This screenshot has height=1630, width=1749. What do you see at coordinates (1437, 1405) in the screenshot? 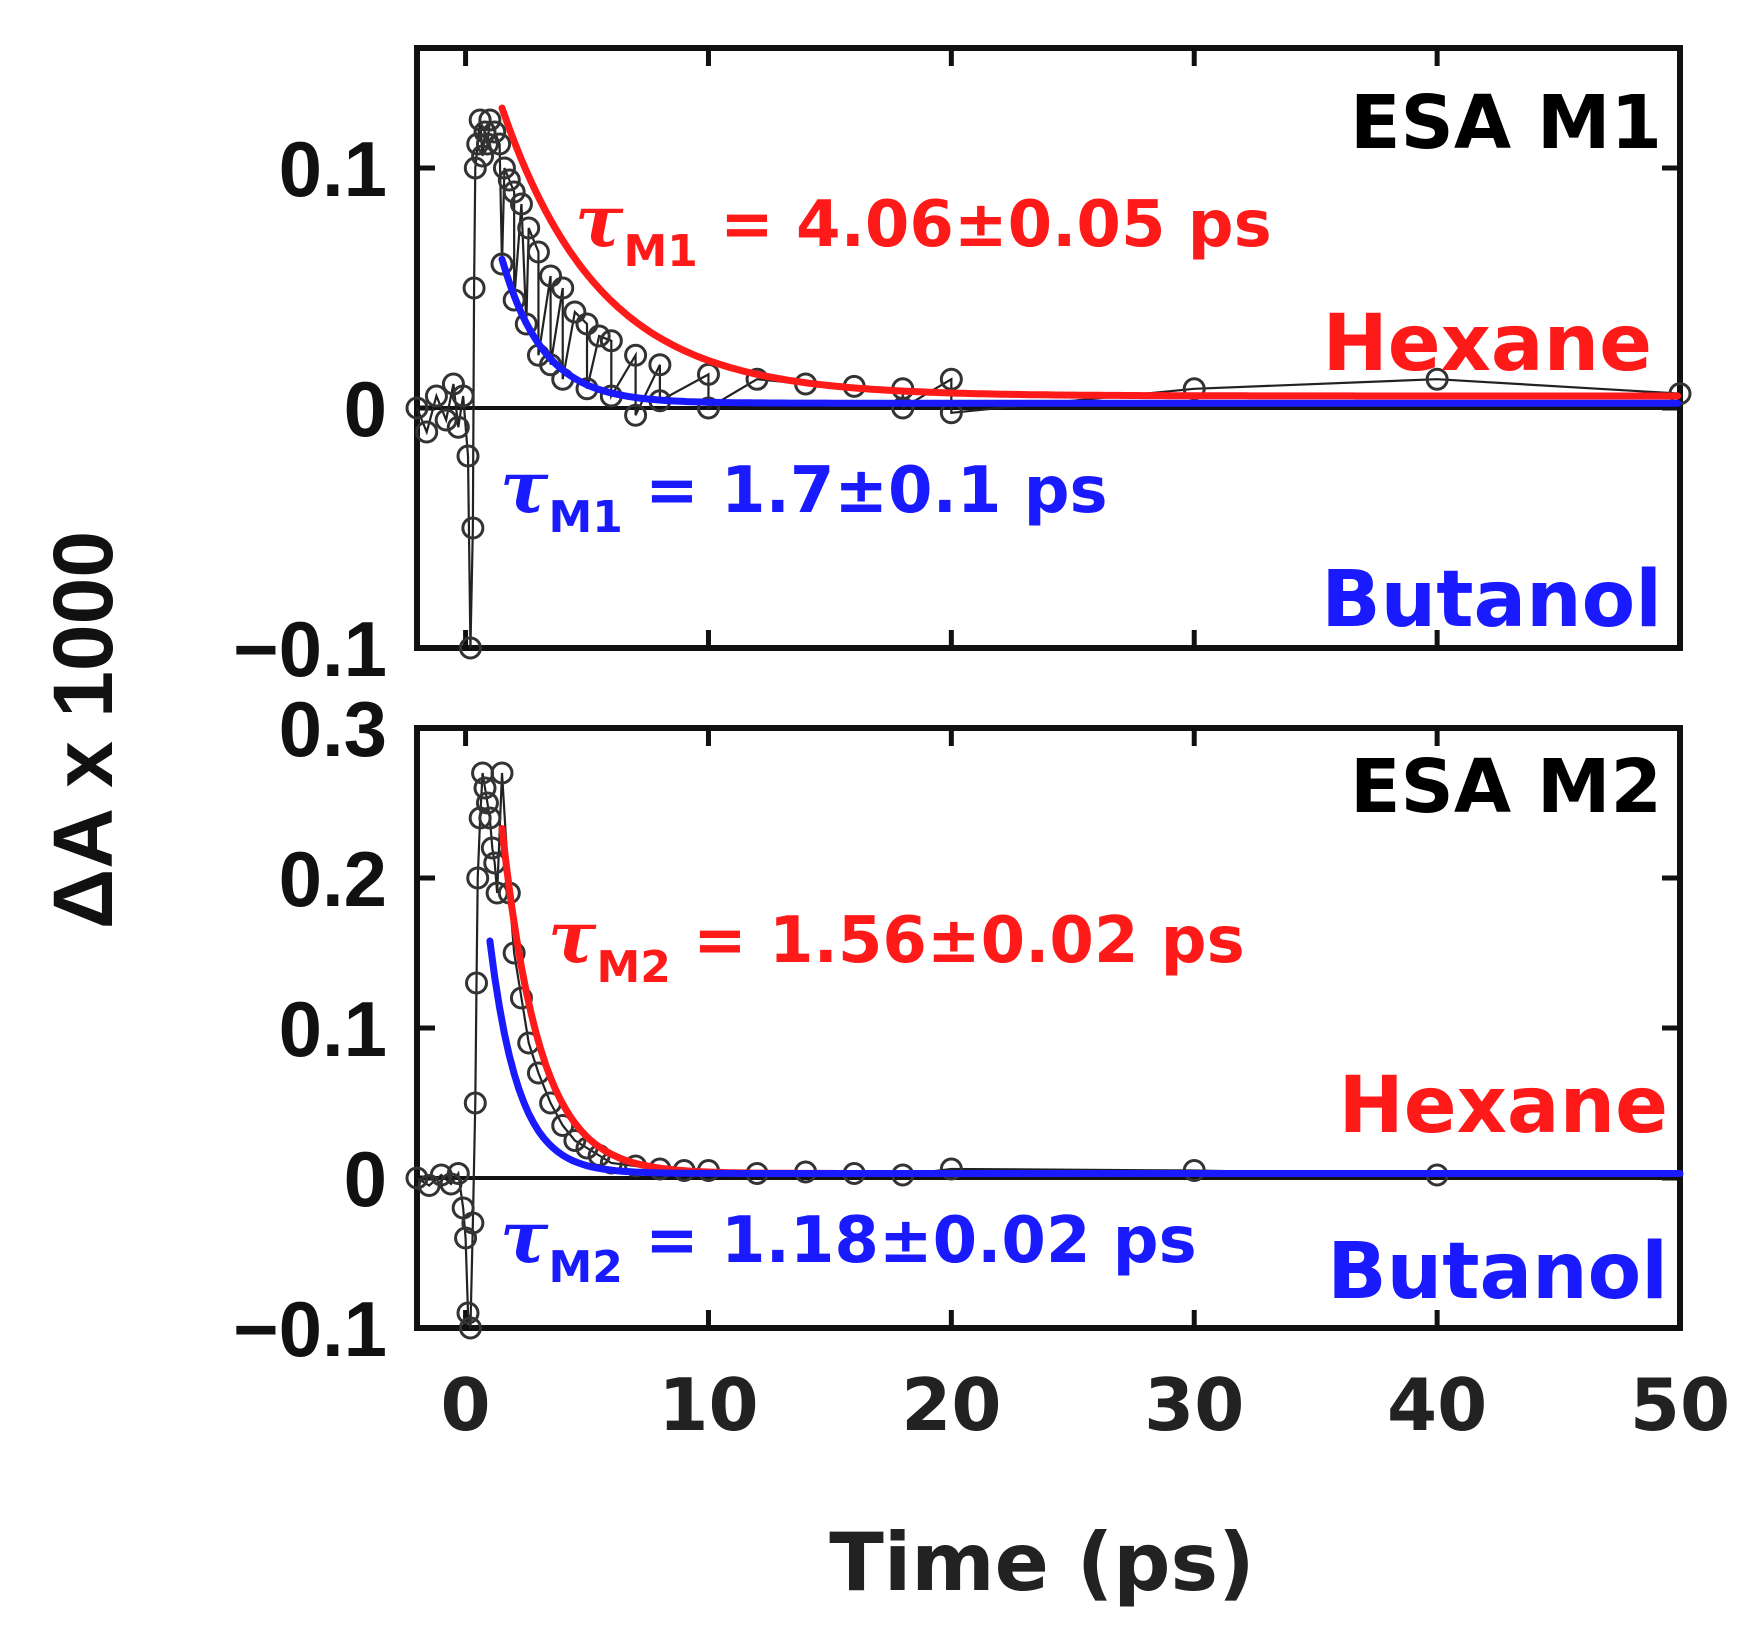
I see `xtick-label: 40` at bounding box center [1437, 1405].